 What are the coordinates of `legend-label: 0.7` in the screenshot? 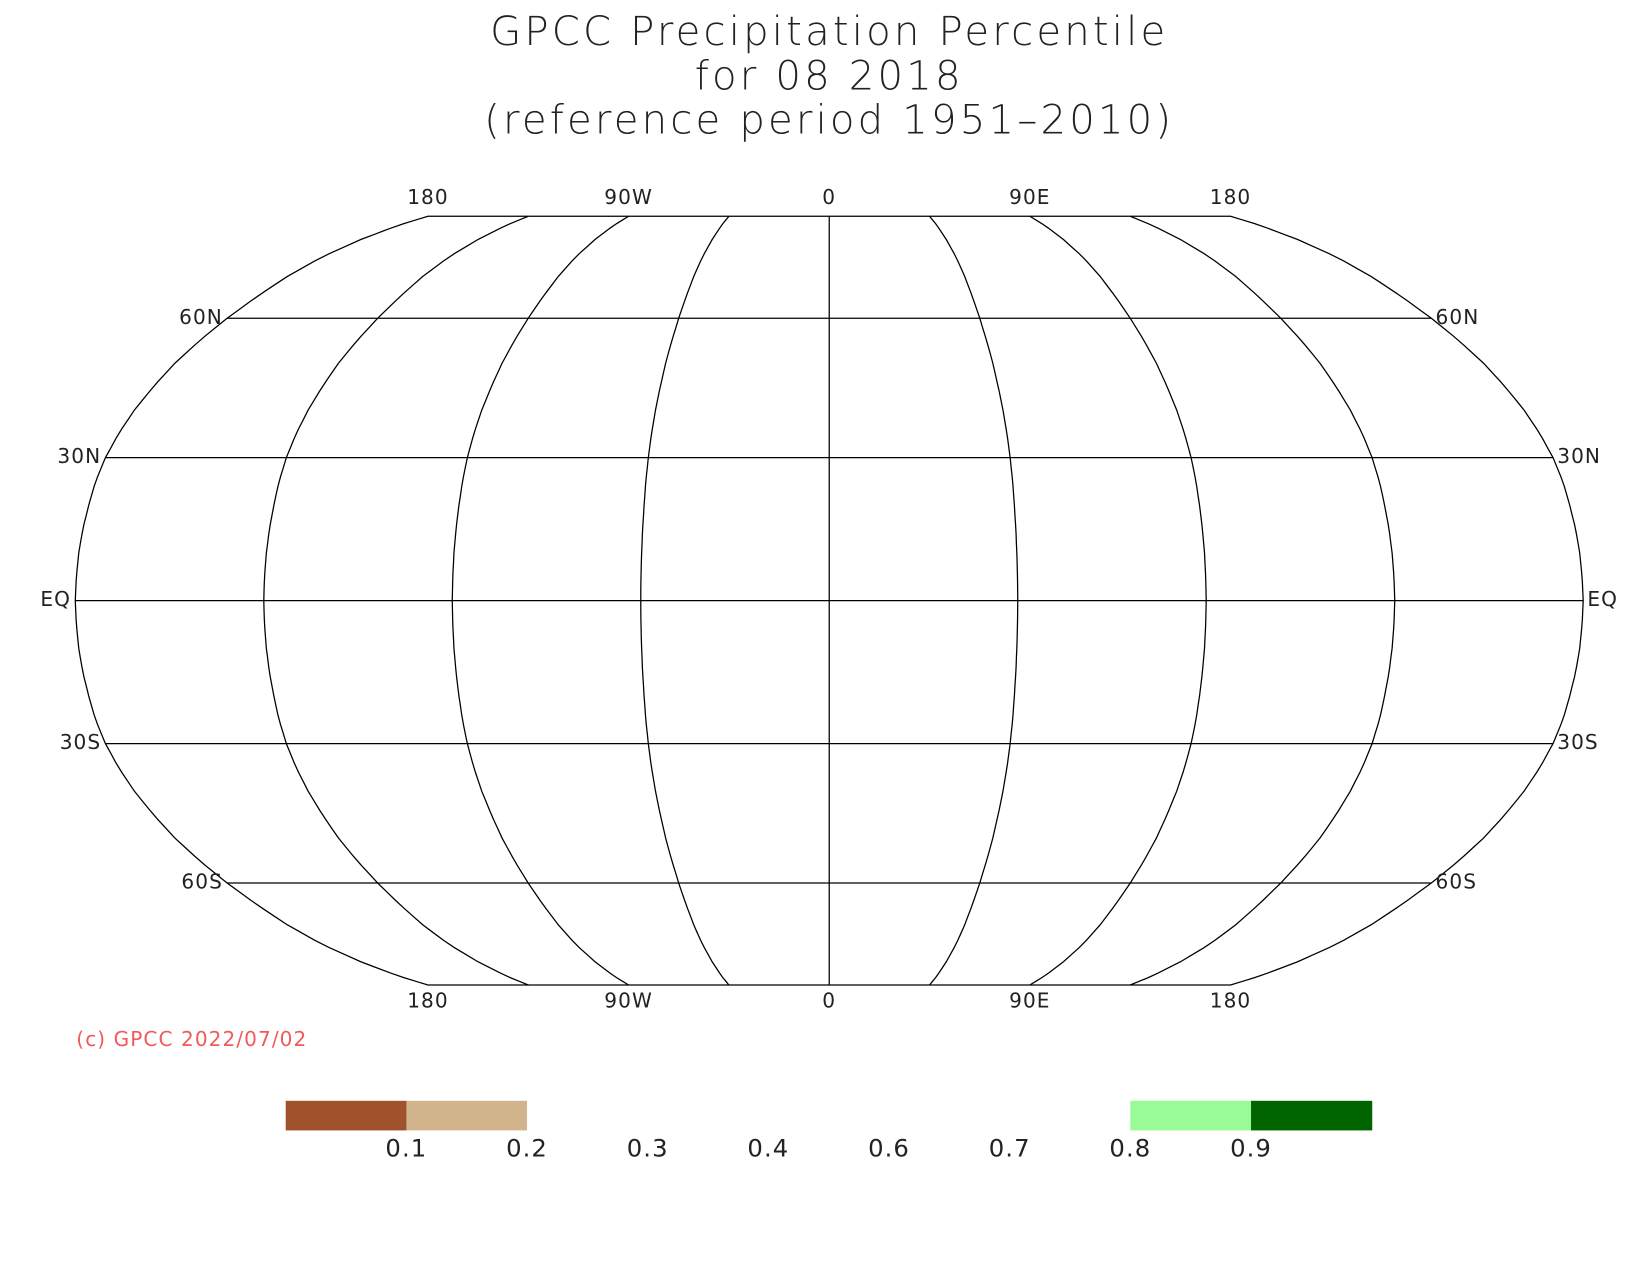 It's located at (1010, 1147).